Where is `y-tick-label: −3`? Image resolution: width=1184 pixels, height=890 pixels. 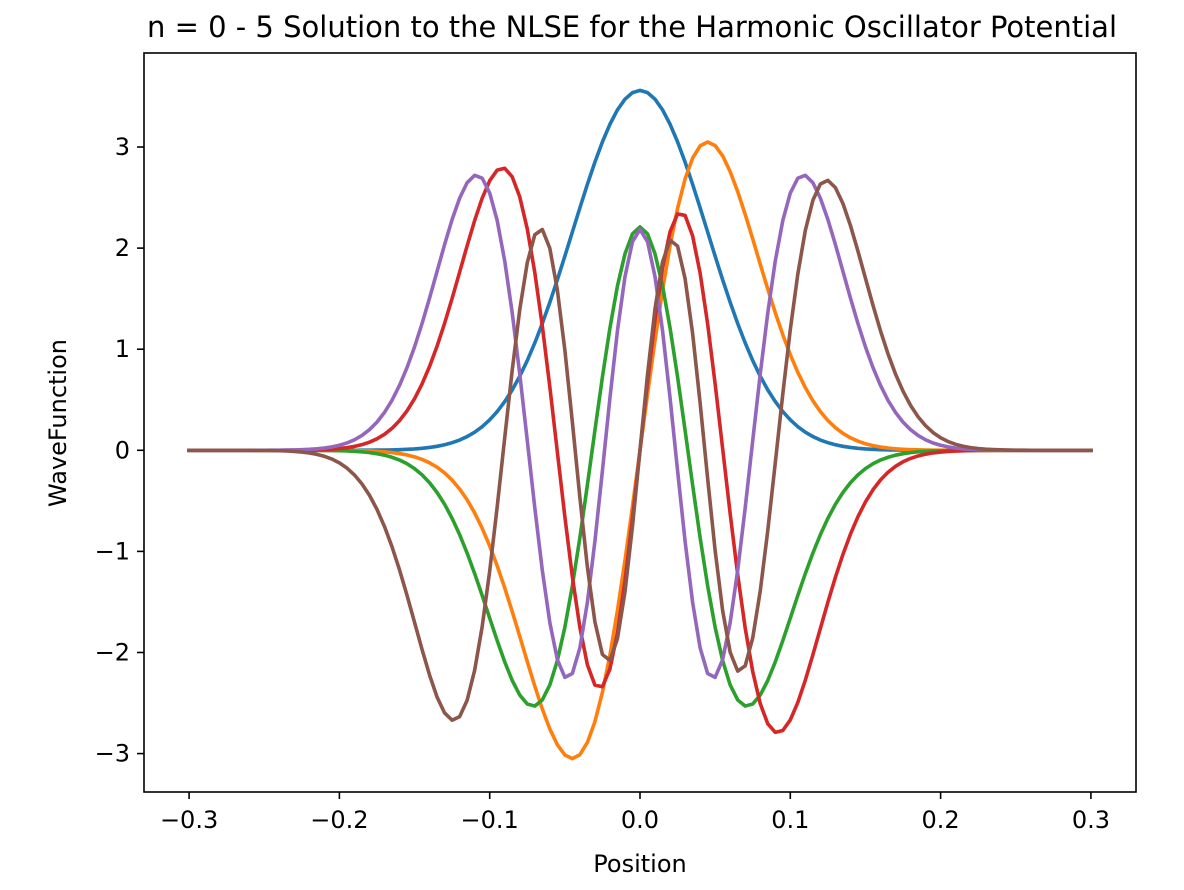 y-tick-label: −3 is located at coordinates (112, 754).